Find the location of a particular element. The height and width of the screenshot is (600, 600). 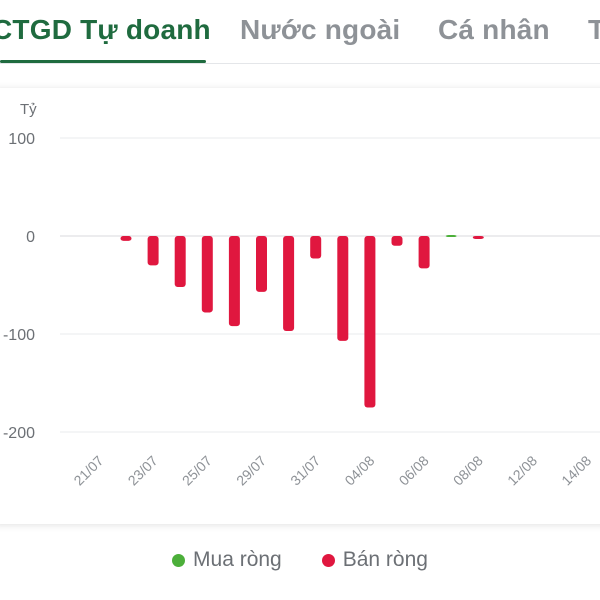

legend-item-buy: Mua ròng is located at coordinates (227, 560).